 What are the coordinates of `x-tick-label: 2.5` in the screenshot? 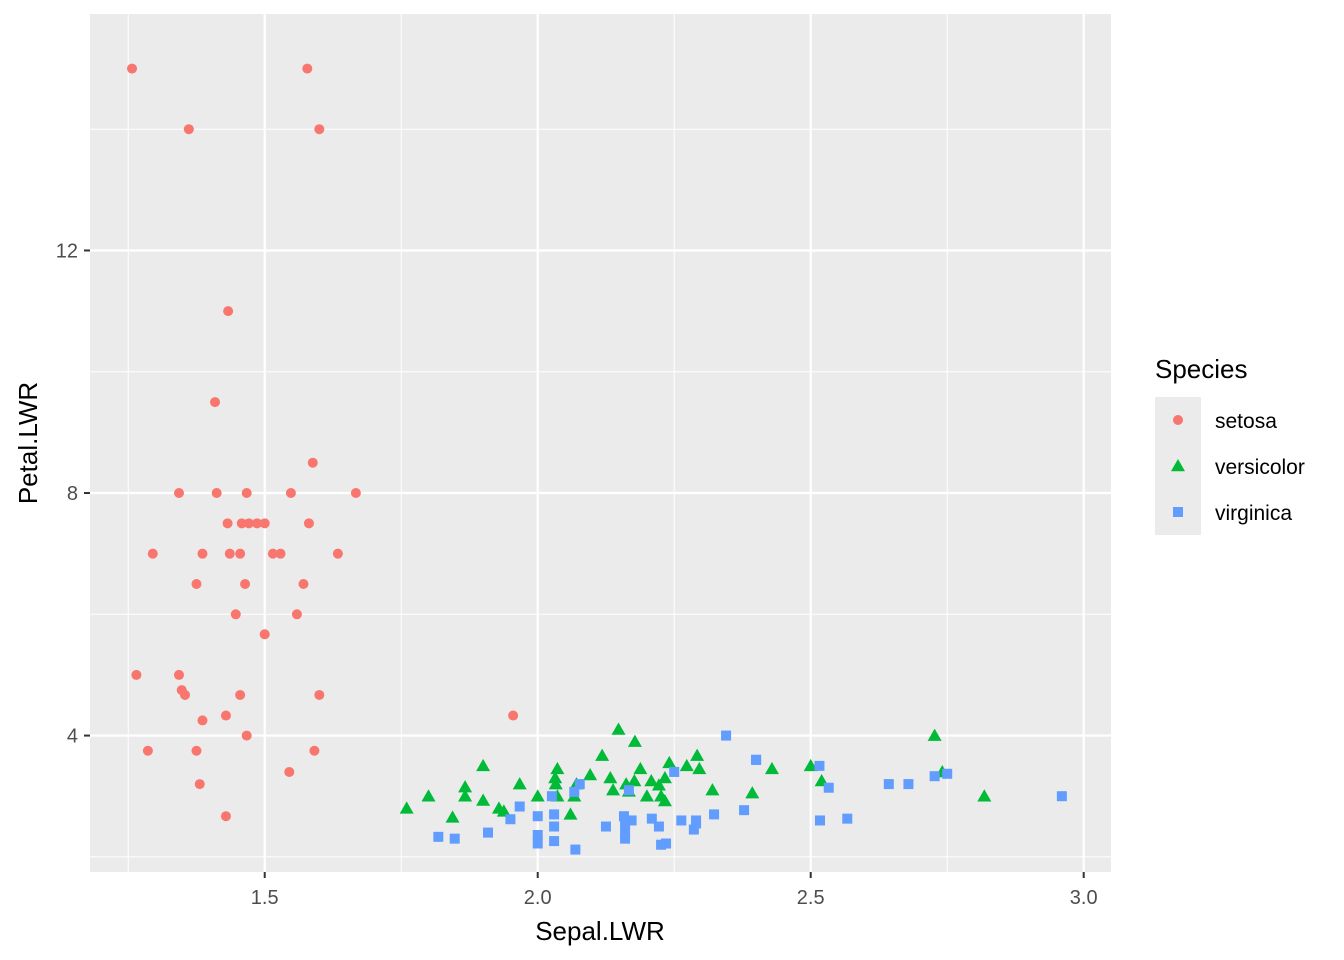 It's located at (811, 898).